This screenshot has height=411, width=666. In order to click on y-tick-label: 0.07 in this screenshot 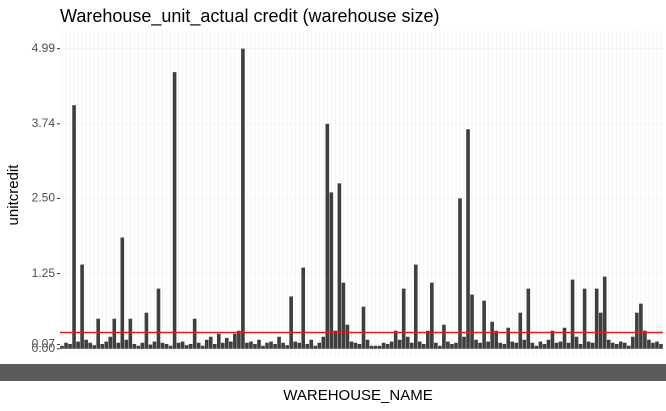, I will do `click(44, 344)`.